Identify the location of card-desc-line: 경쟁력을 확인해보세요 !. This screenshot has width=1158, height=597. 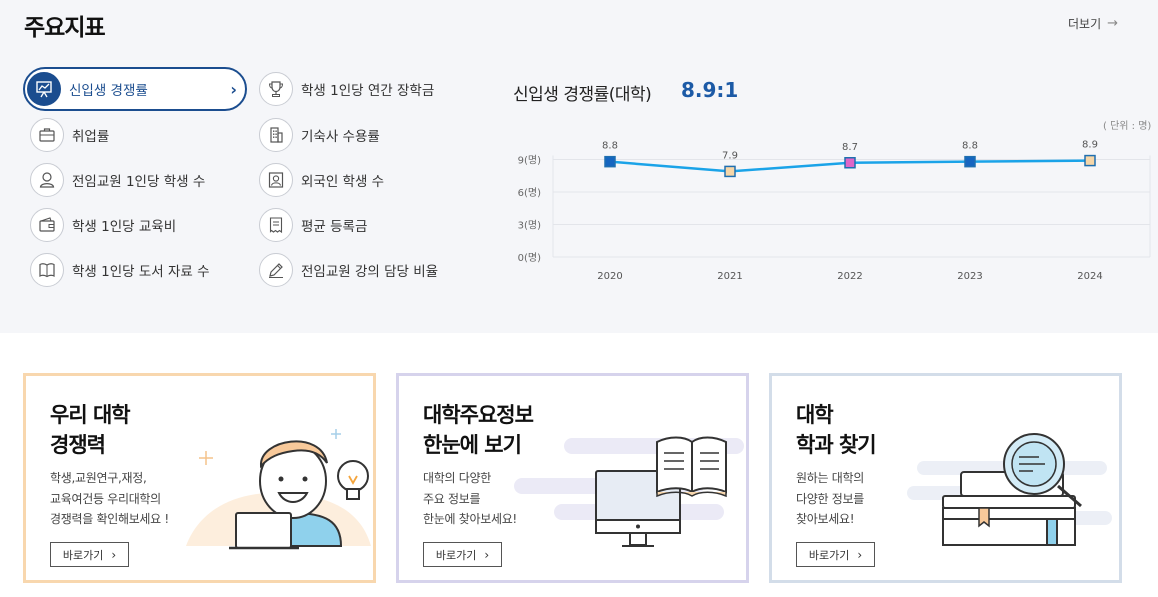
(109, 519).